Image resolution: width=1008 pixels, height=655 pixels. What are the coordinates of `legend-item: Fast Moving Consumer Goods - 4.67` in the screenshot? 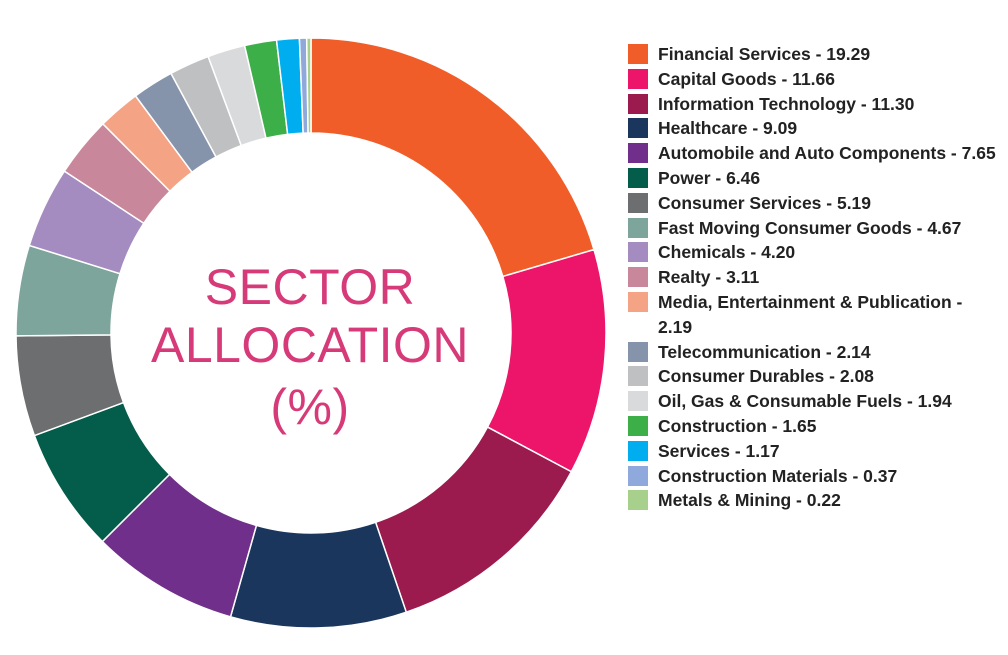 It's located at (813, 228).